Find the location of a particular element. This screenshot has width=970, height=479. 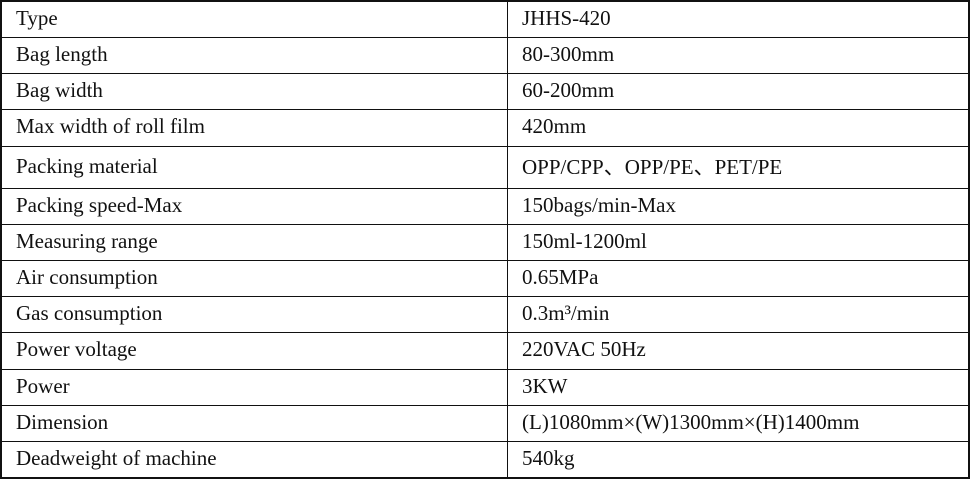

row-label-deadweight: Deadweight of machine is located at coordinates (254, 459).